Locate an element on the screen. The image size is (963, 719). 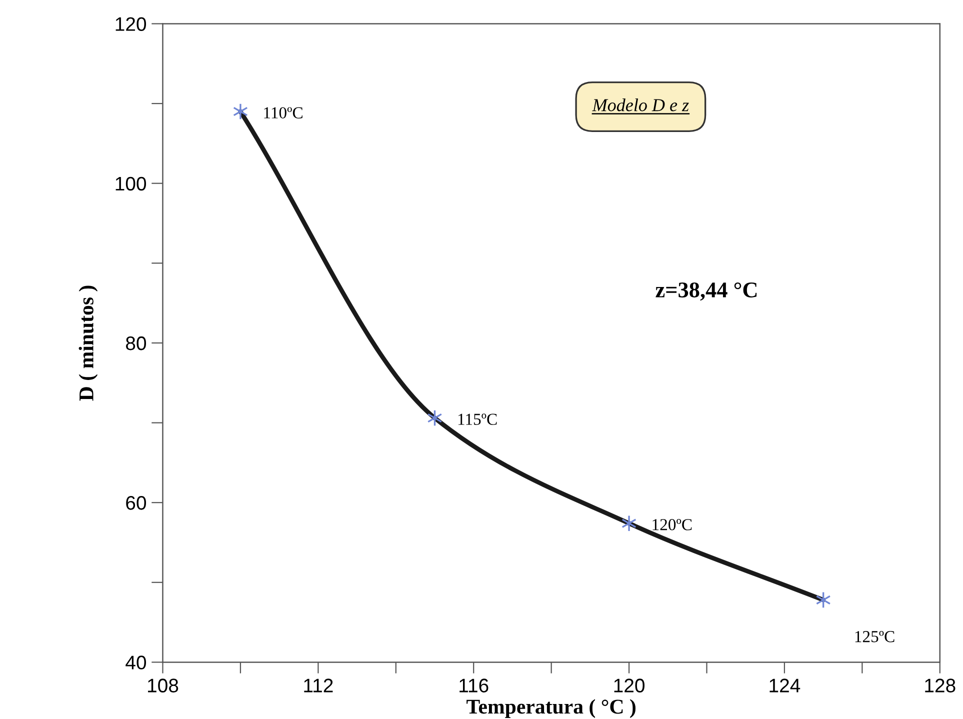
y-tick-label: 60 is located at coordinates (136, 503).